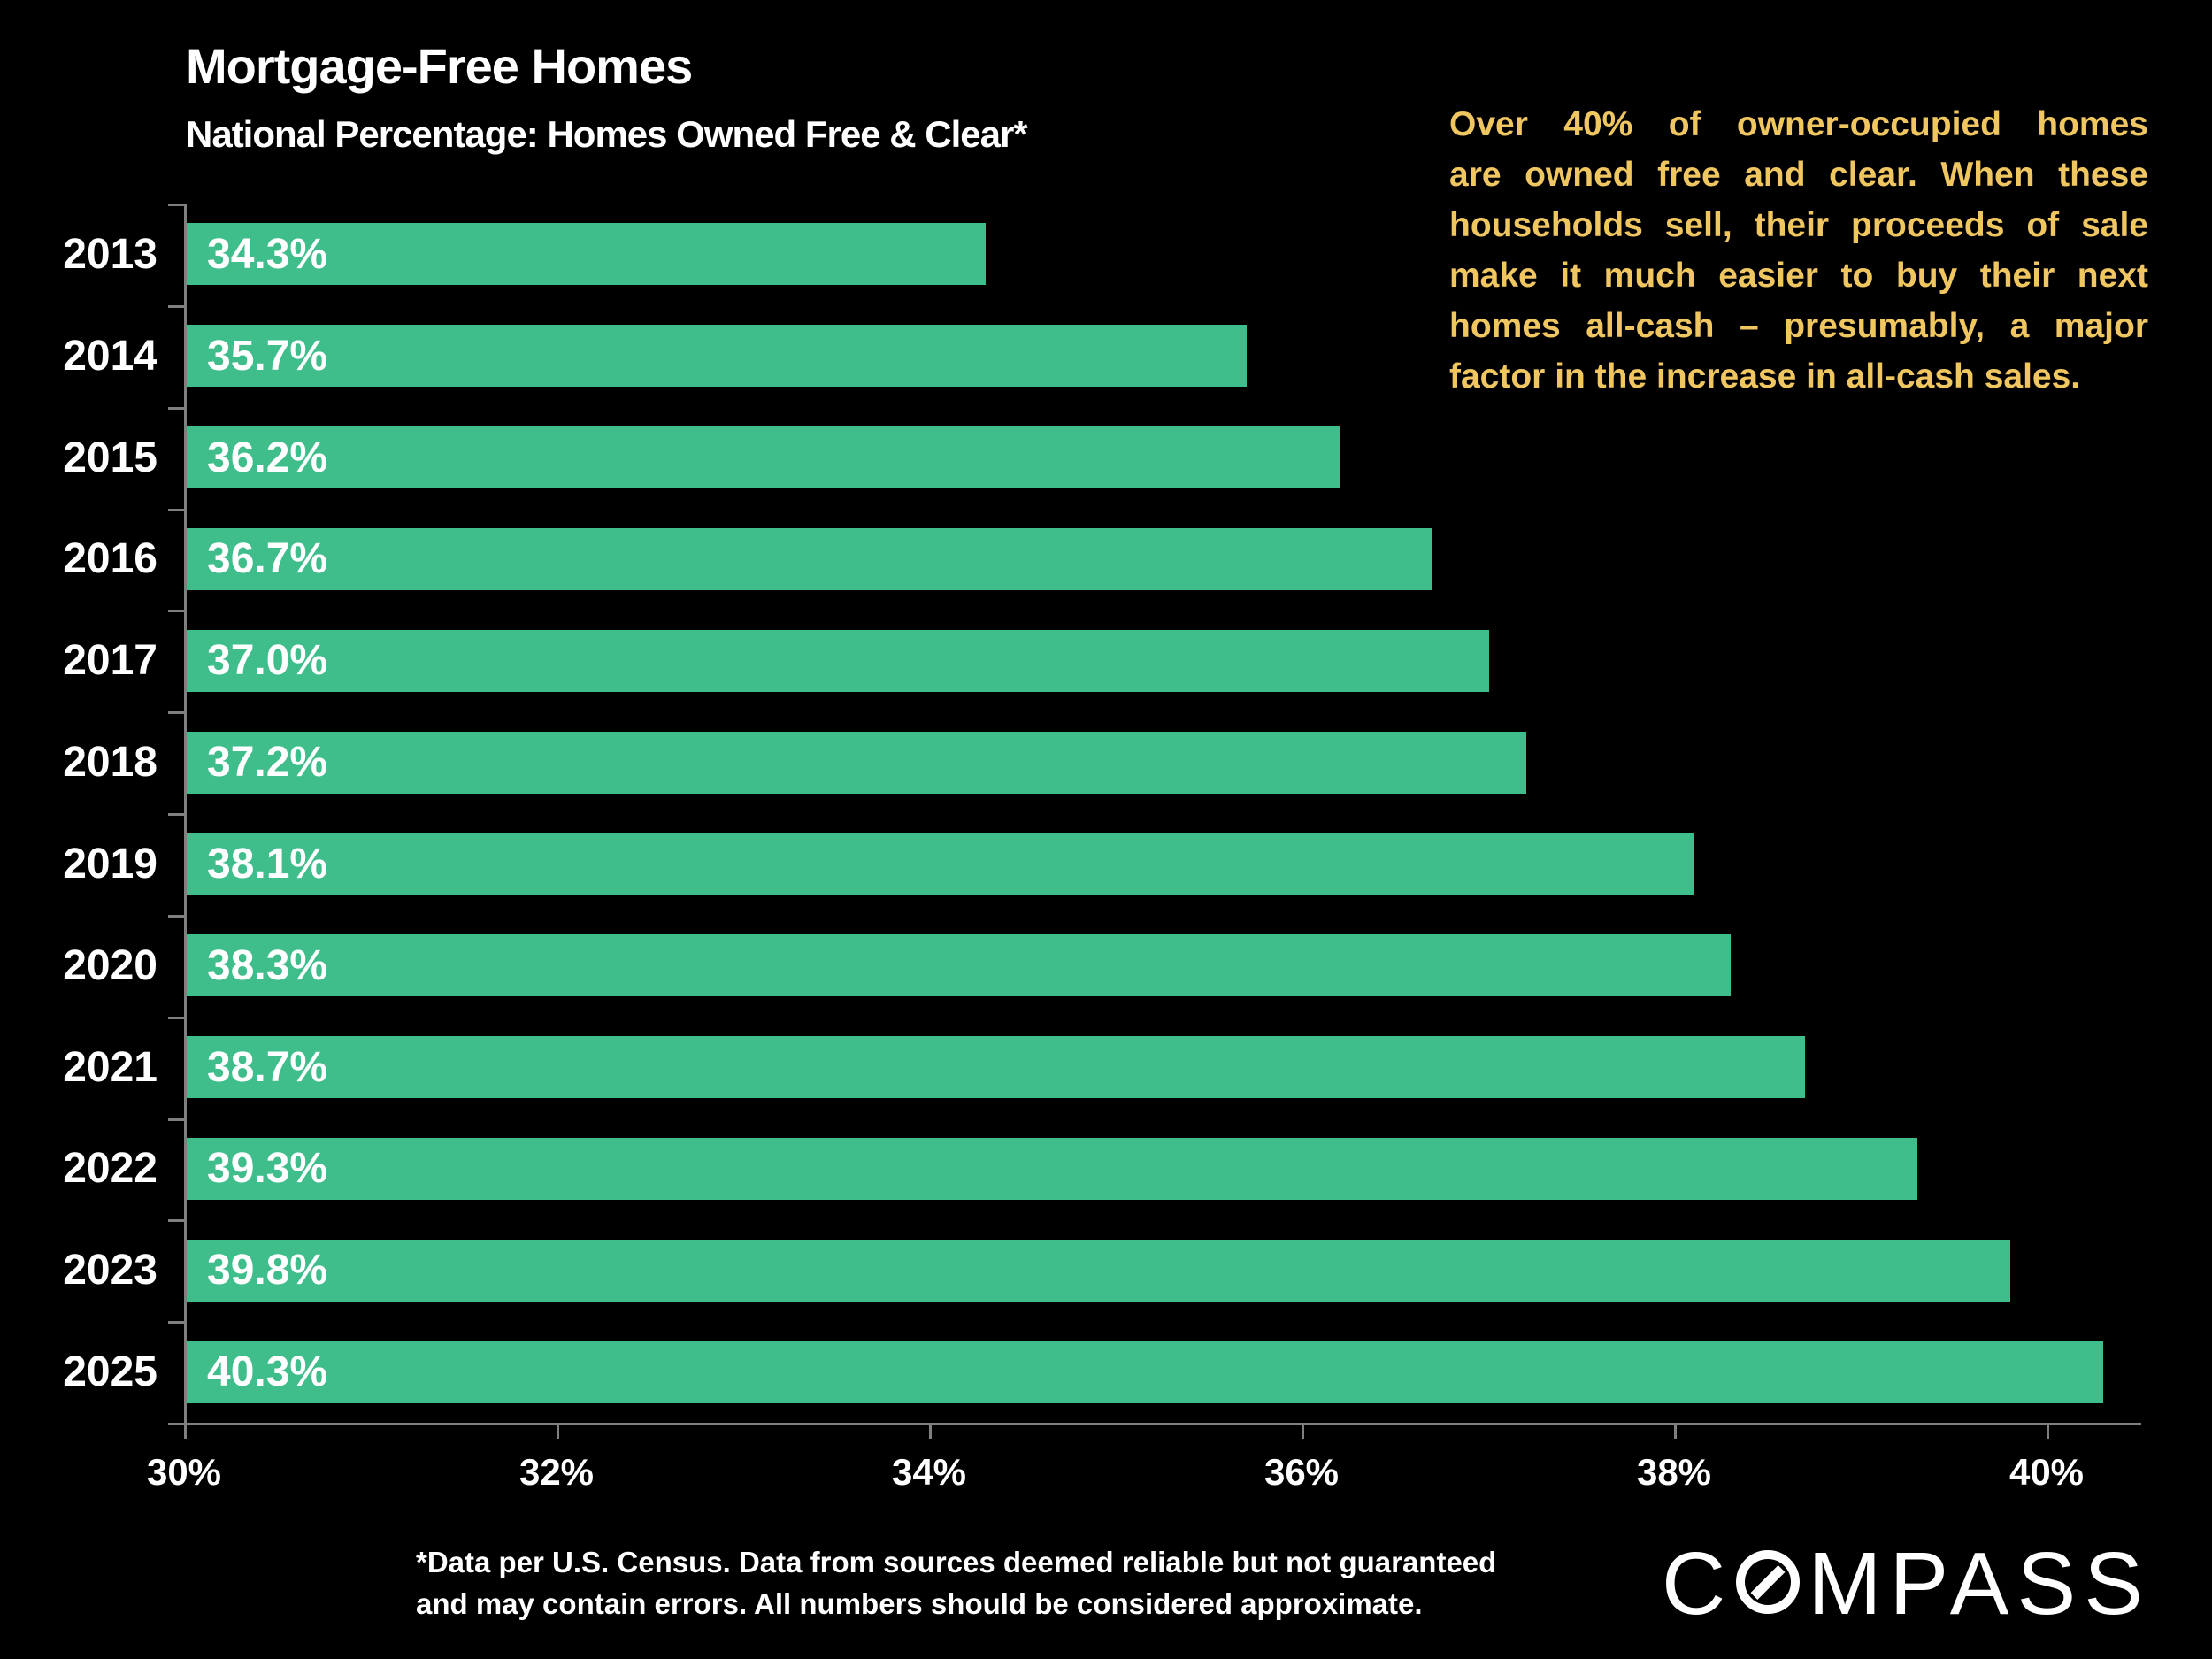  What do you see at coordinates (268, 661) in the screenshot?
I see `value-label: 37.0%` at bounding box center [268, 661].